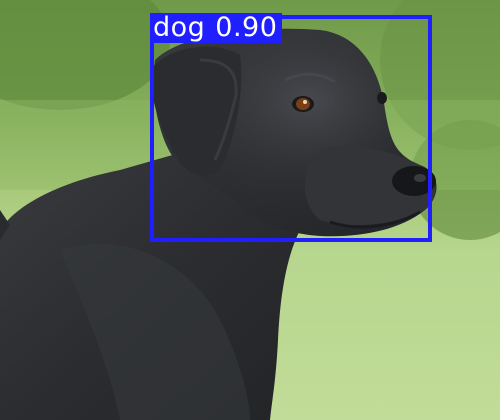  What do you see at coordinates (246, 27) in the screenshot?
I see `detection-confidence: 0.90` at bounding box center [246, 27].